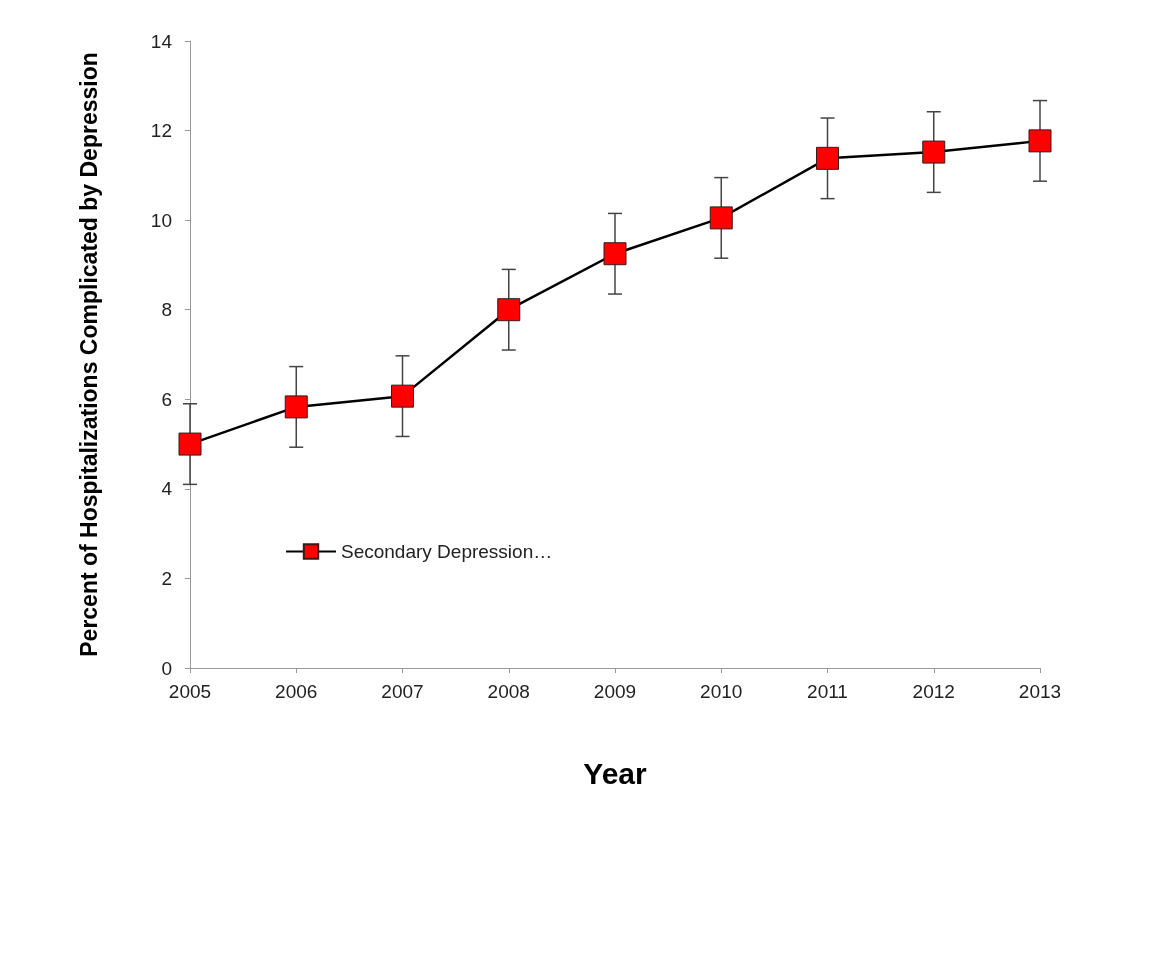  I want to click on x-tick-label: 2008, so click(508, 691).